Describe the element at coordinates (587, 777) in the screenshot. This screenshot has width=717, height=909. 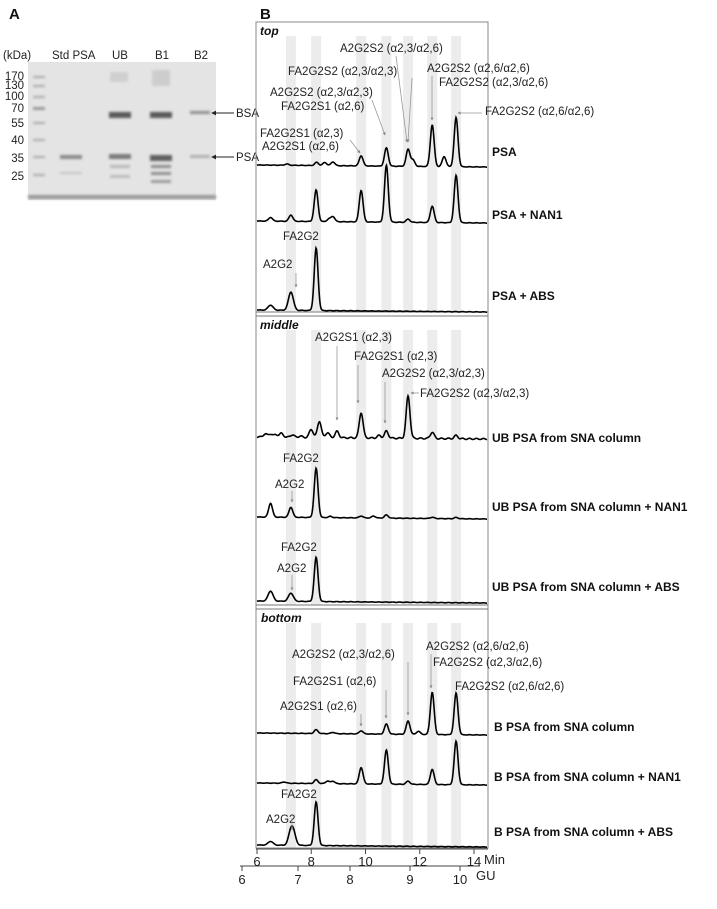
I see `sample-label: B PSA from SNA column + NAN1` at that location.